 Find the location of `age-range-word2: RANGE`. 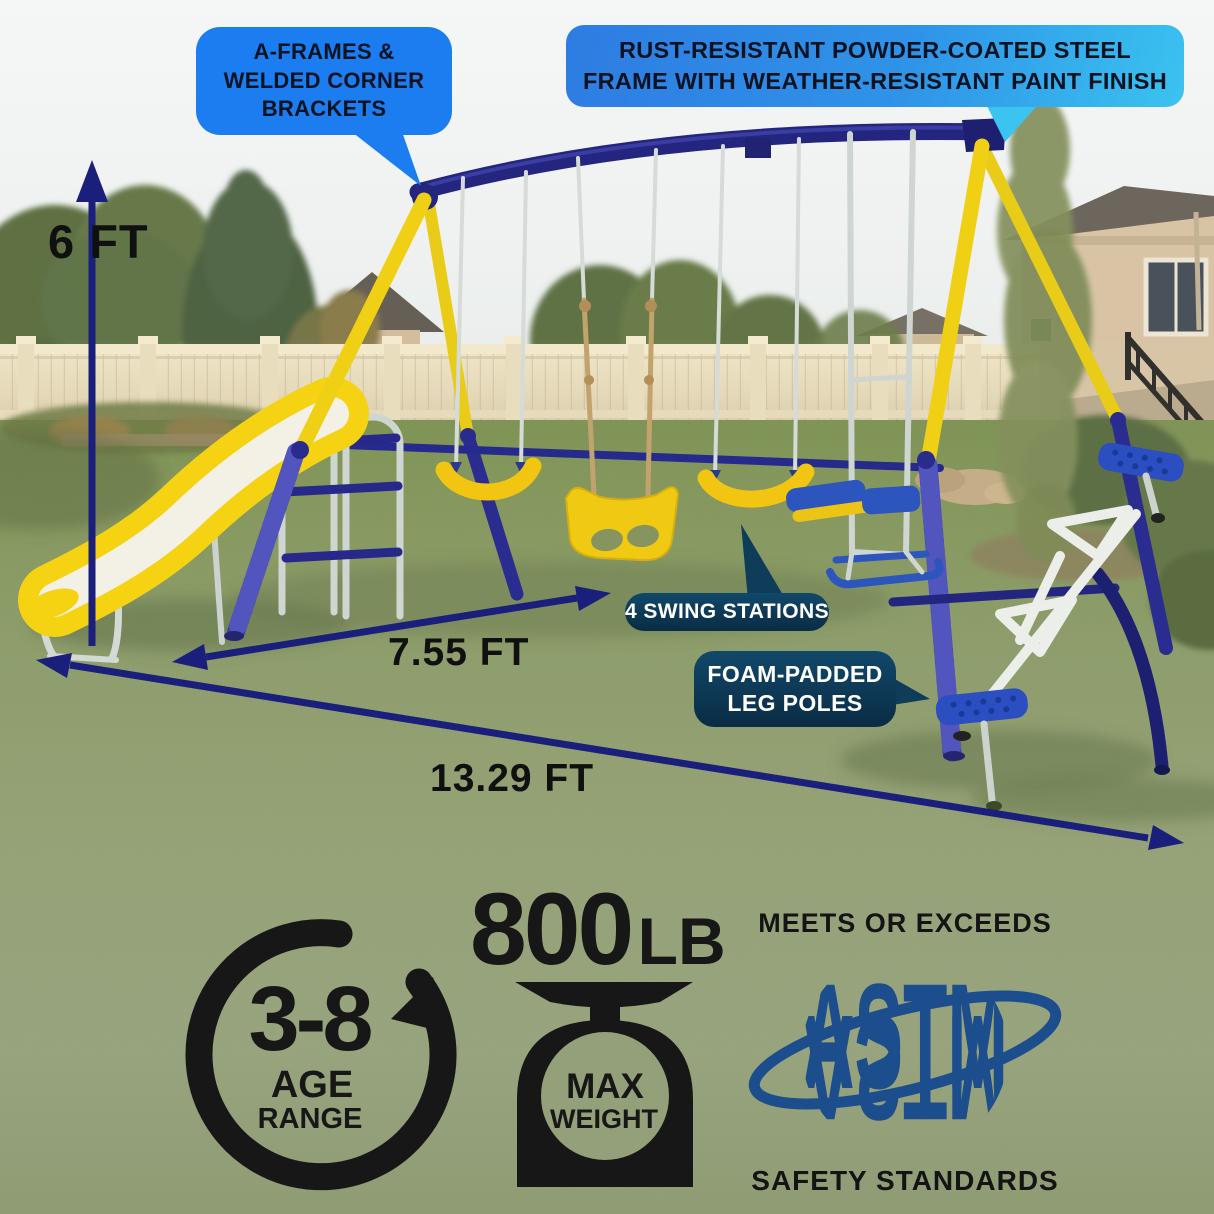

age-range-word2: RANGE is located at coordinates (310, 1119).